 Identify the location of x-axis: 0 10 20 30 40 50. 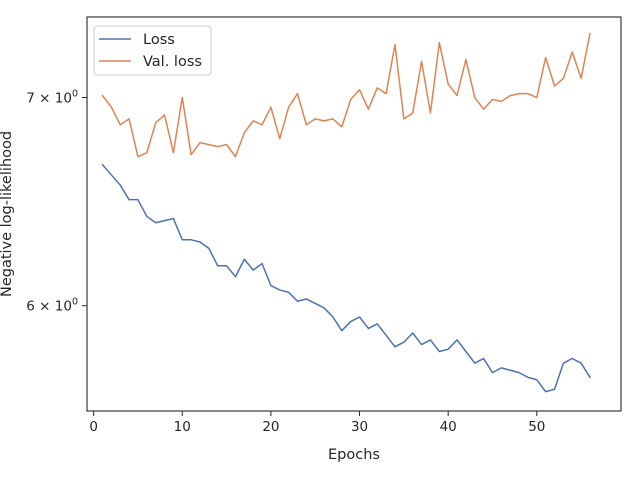
(317, 423).